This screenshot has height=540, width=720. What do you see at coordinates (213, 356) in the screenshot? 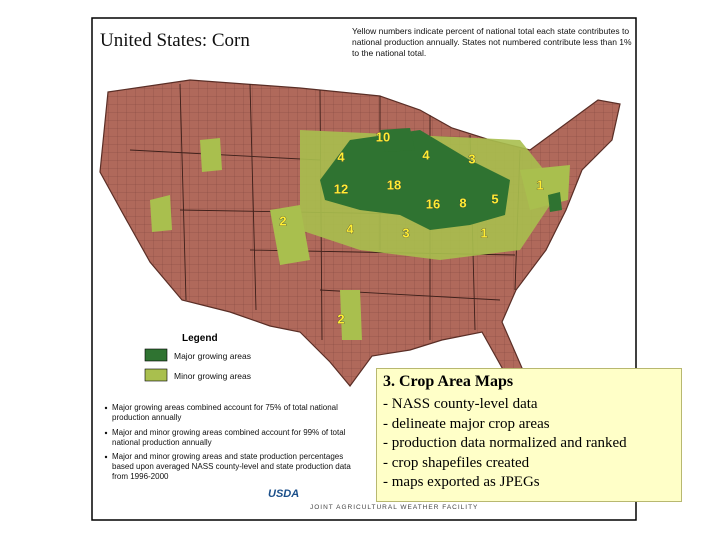
I see `legend-item: Major growing areas` at bounding box center [213, 356].